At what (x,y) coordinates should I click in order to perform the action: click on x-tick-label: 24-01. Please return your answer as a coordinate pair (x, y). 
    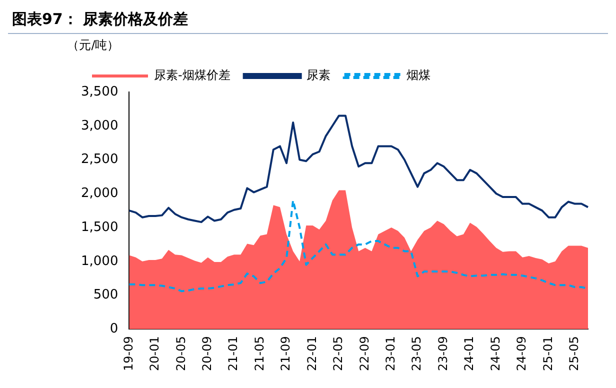
    Looking at the image, I should click on (469, 354).